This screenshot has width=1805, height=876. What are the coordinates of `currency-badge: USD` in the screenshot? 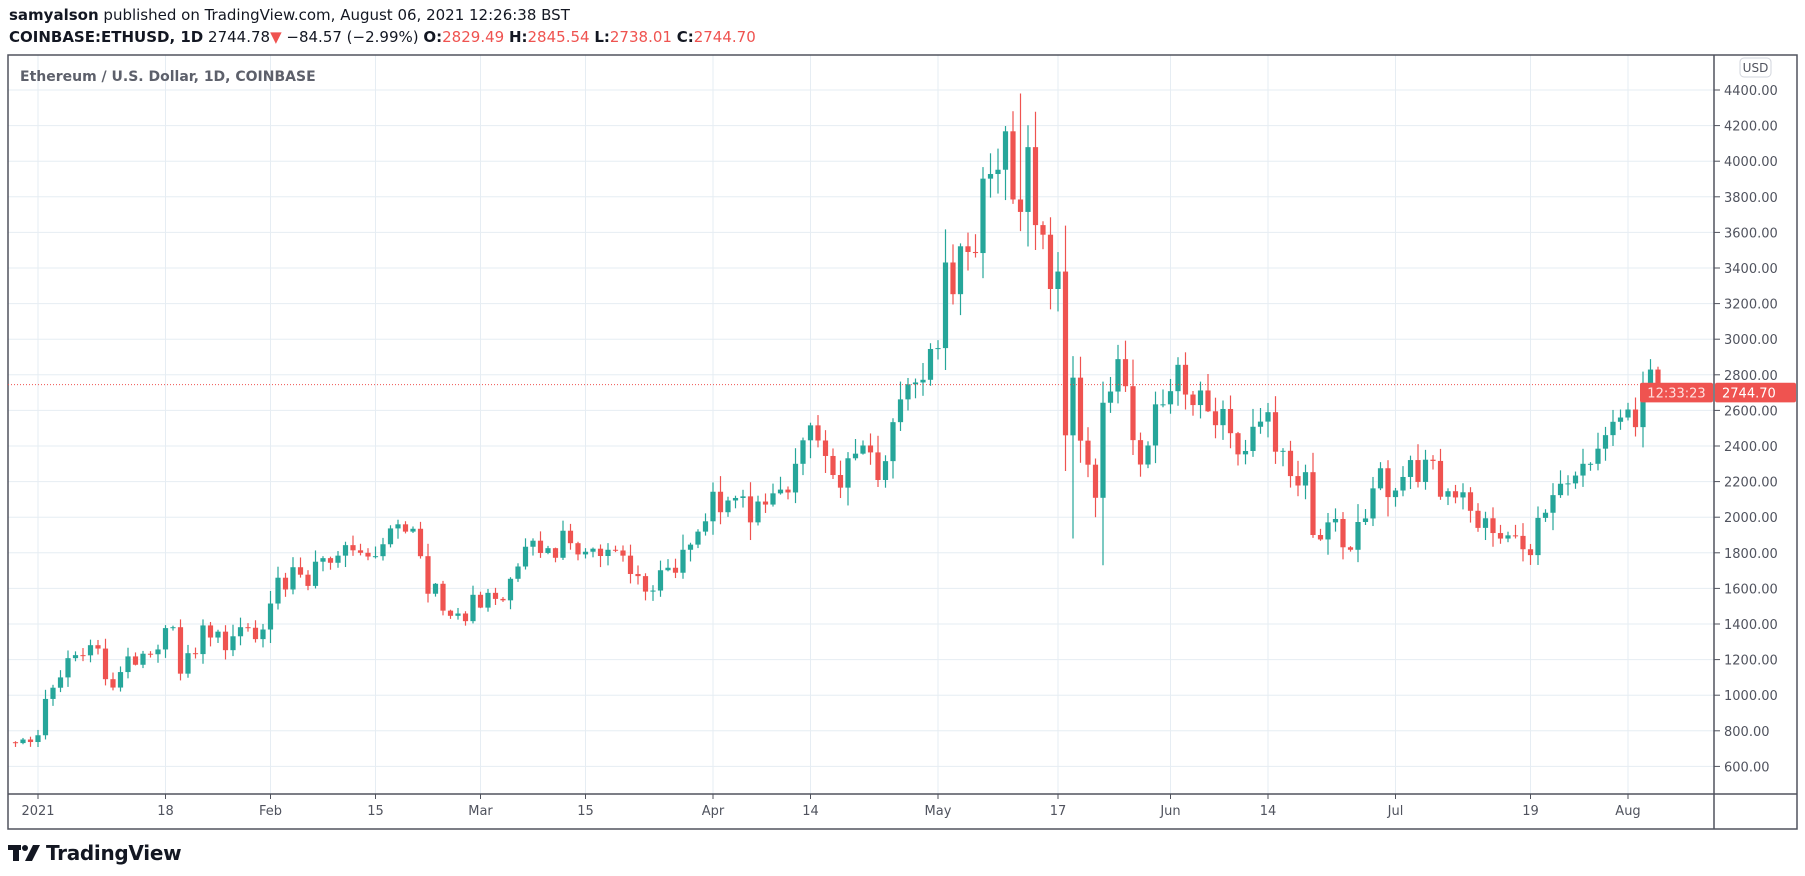 It's located at (1755, 67).